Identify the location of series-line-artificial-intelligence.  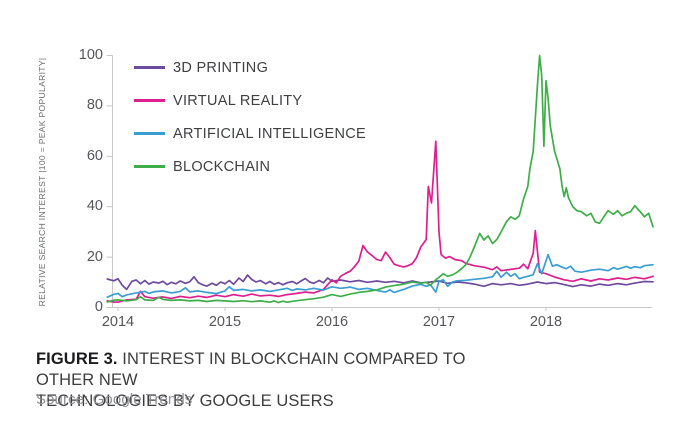
(380, 276).